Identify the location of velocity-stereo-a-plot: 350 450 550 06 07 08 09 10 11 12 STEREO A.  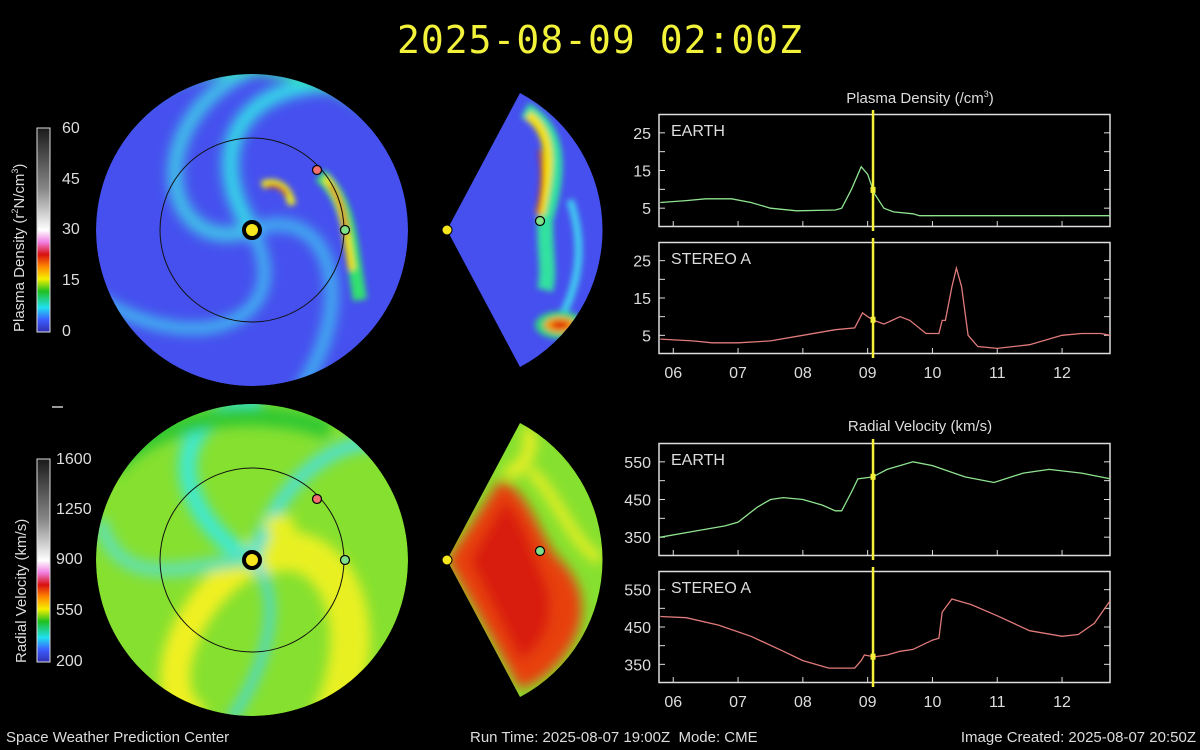
(867, 639).